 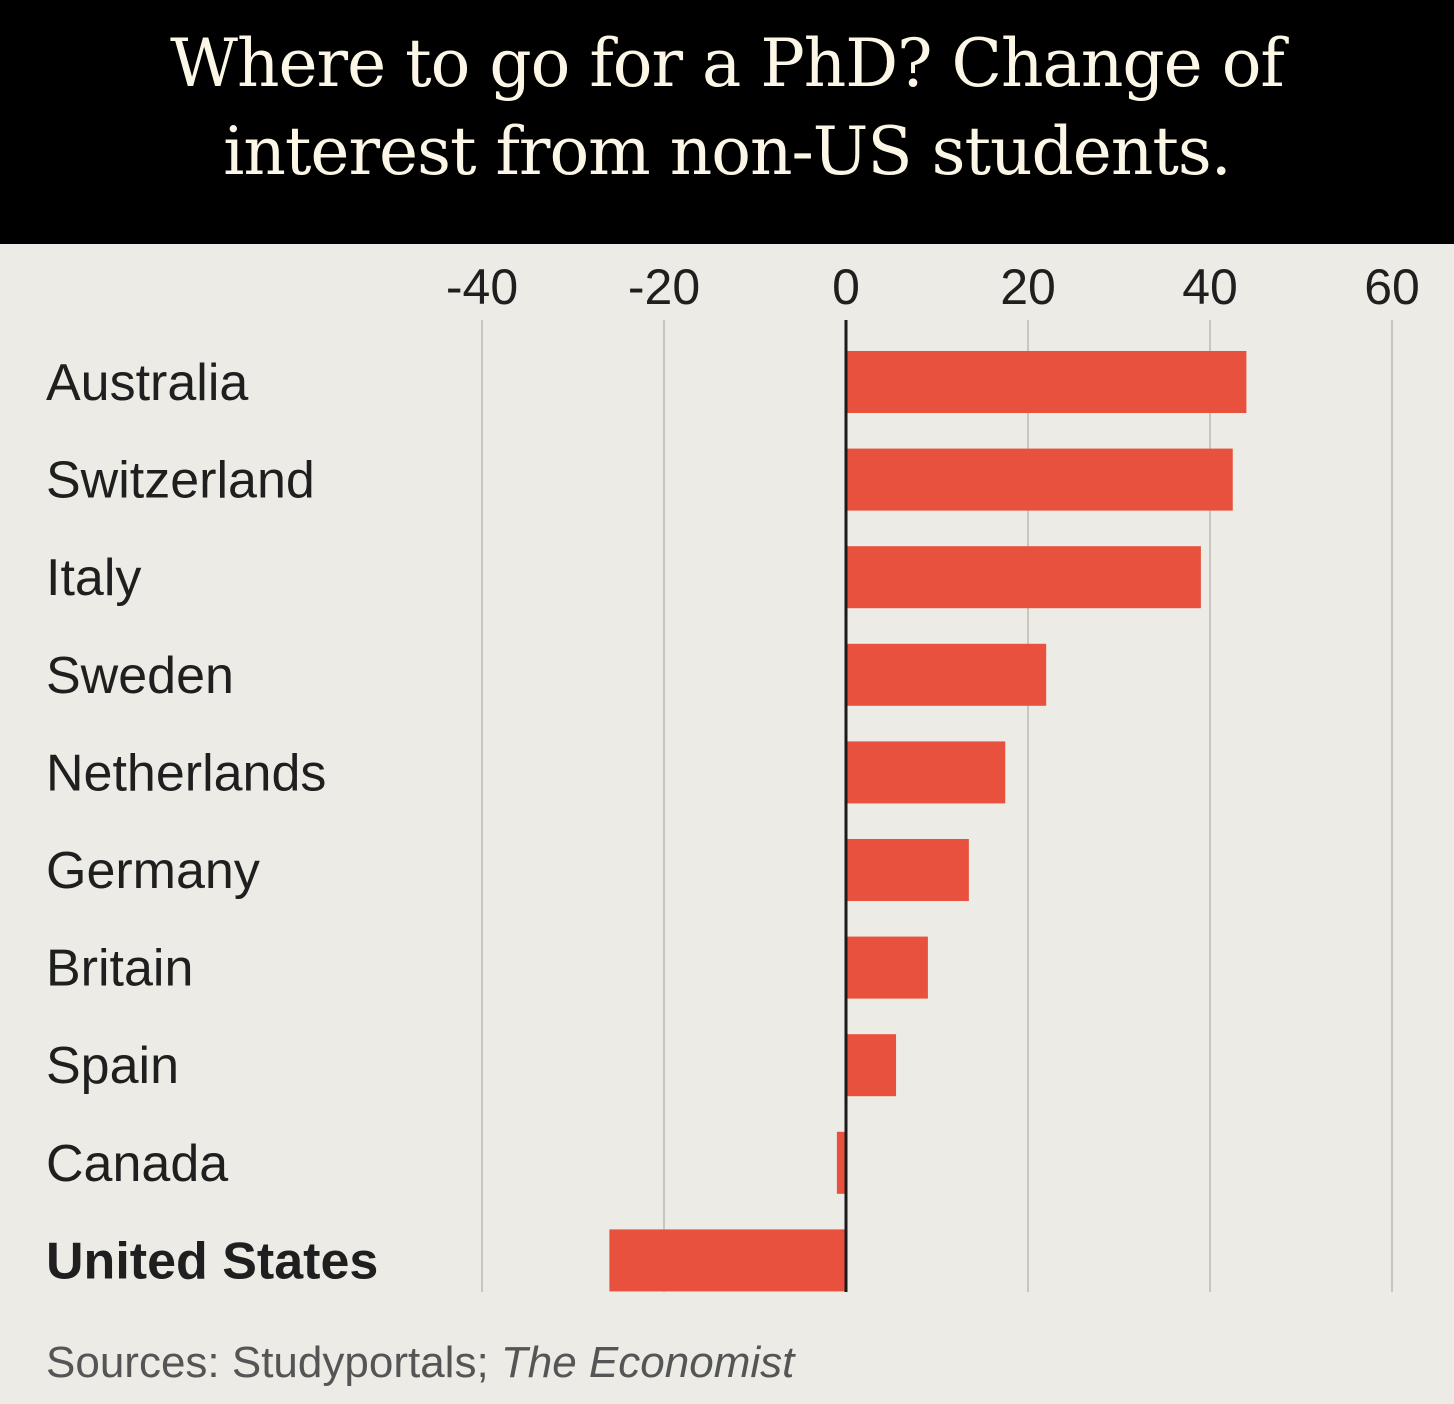 What do you see at coordinates (140, 676) in the screenshot?
I see `category-label-sweden: Sweden` at bounding box center [140, 676].